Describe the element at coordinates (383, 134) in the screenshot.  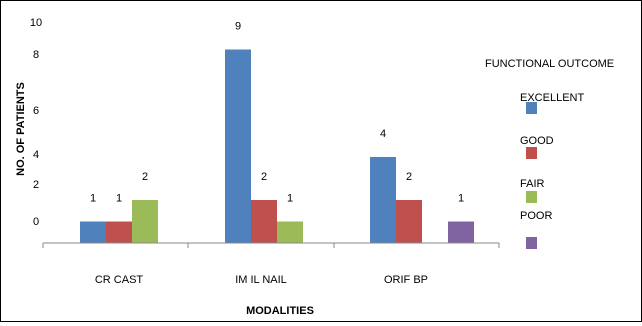
I see `data-label: 4` at that location.